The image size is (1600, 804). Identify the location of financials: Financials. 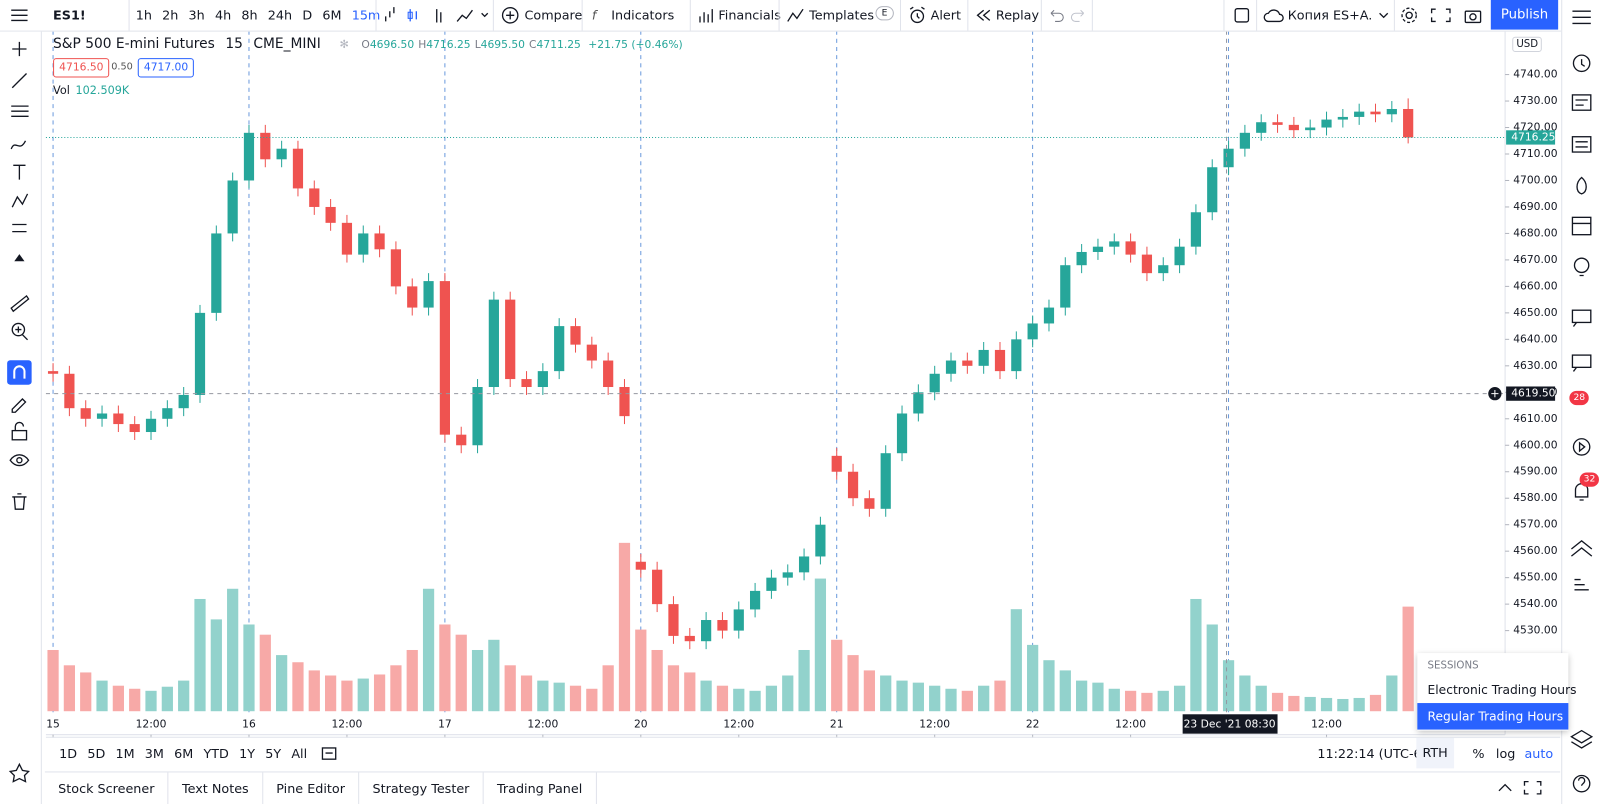
(749, 15).